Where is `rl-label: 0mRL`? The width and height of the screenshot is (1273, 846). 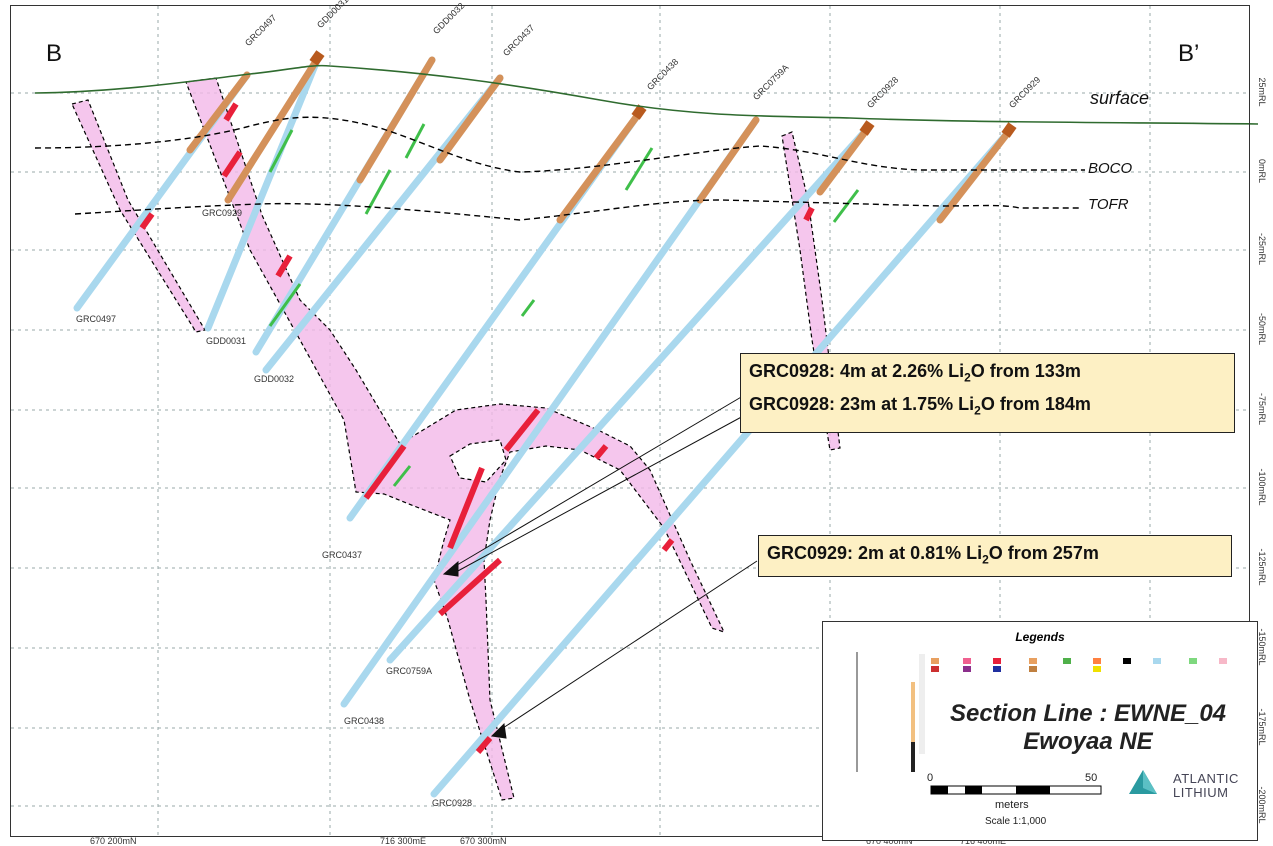
rl-label: 0mRL is located at coordinates (1262, 170).